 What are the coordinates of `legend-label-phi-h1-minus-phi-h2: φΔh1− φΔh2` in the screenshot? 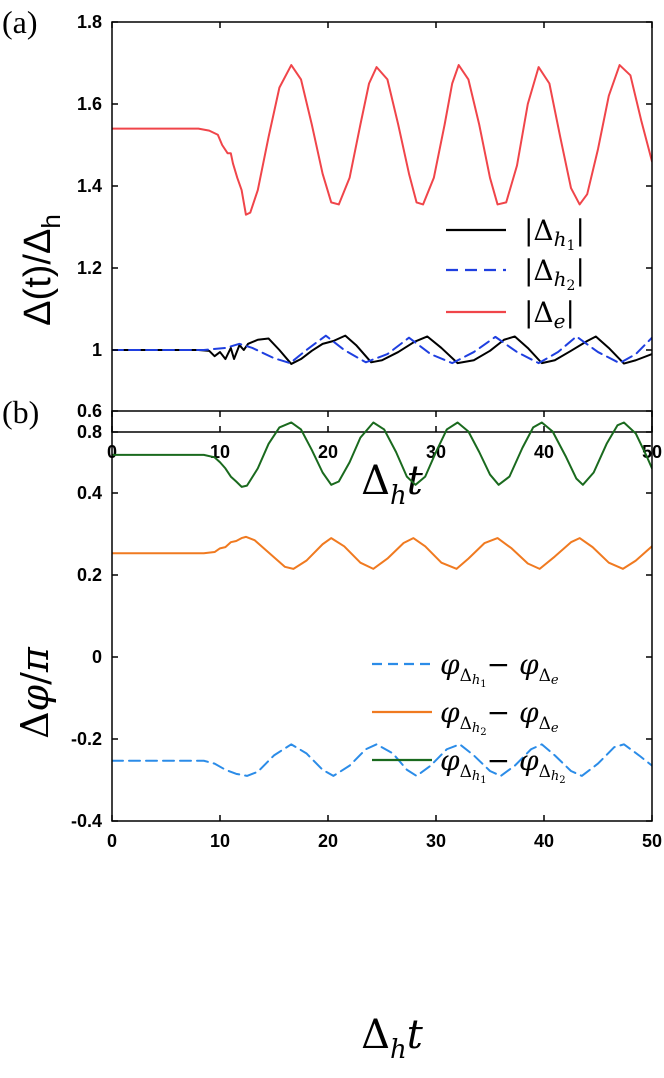 It's located at (503, 765).